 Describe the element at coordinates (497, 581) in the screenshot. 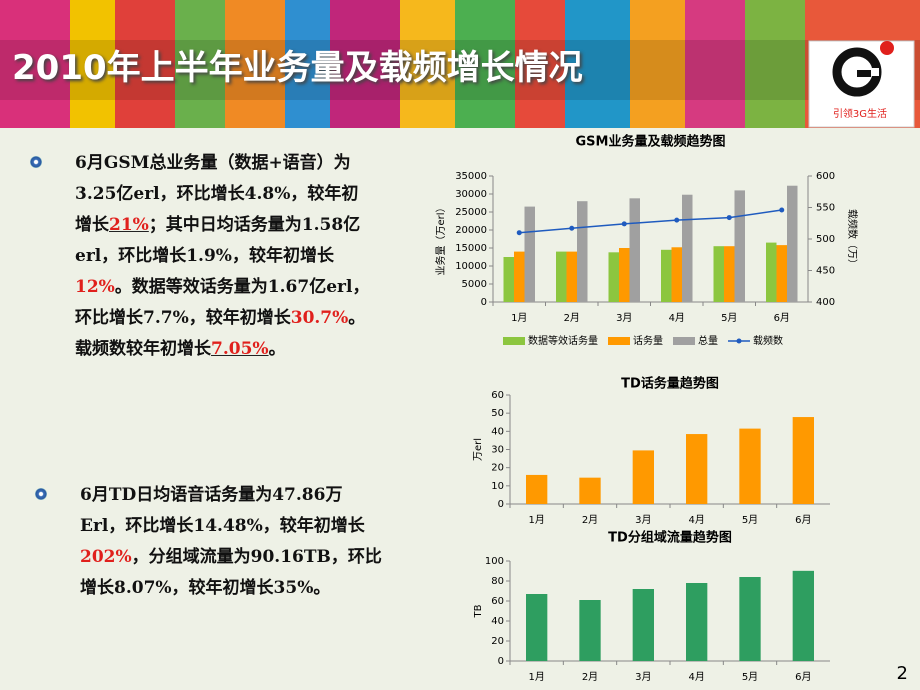

I see `y-tick-label: 80` at that location.